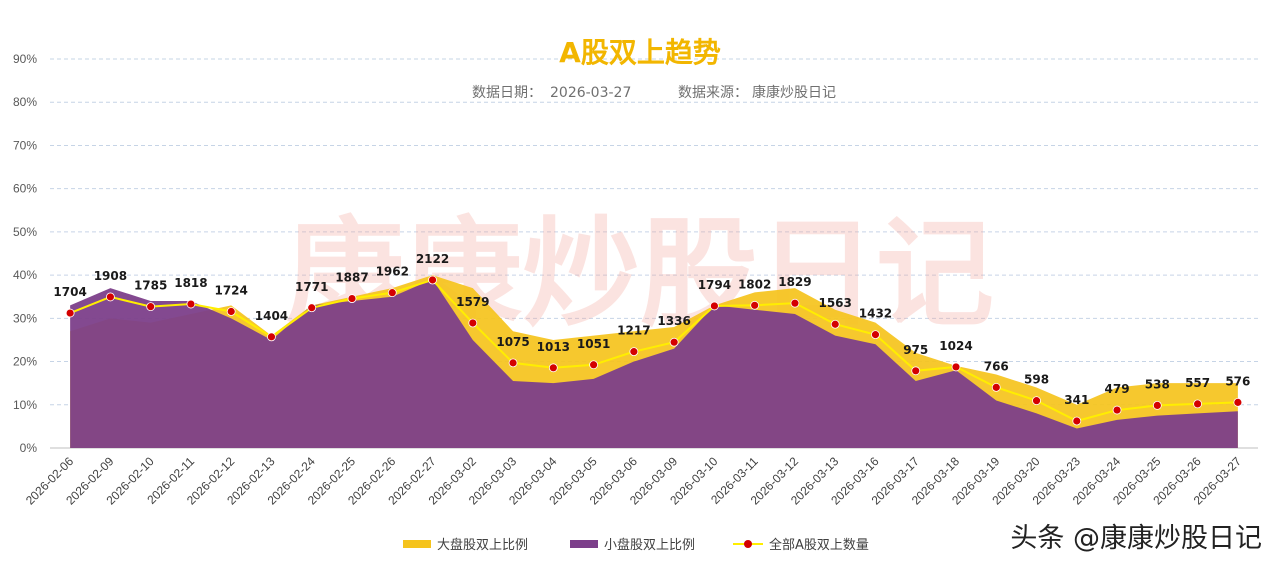 The image size is (1278, 569). What do you see at coordinates (915, 350) in the screenshot?
I see `count-data-label: 975` at bounding box center [915, 350].